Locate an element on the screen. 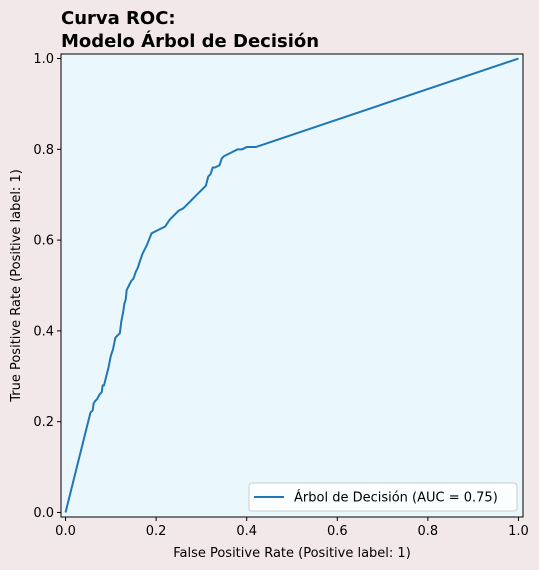 The image size is (539, 570). legend: Árbol de Decisión (AUC = 0.75) is located at coordinates (383, 497).